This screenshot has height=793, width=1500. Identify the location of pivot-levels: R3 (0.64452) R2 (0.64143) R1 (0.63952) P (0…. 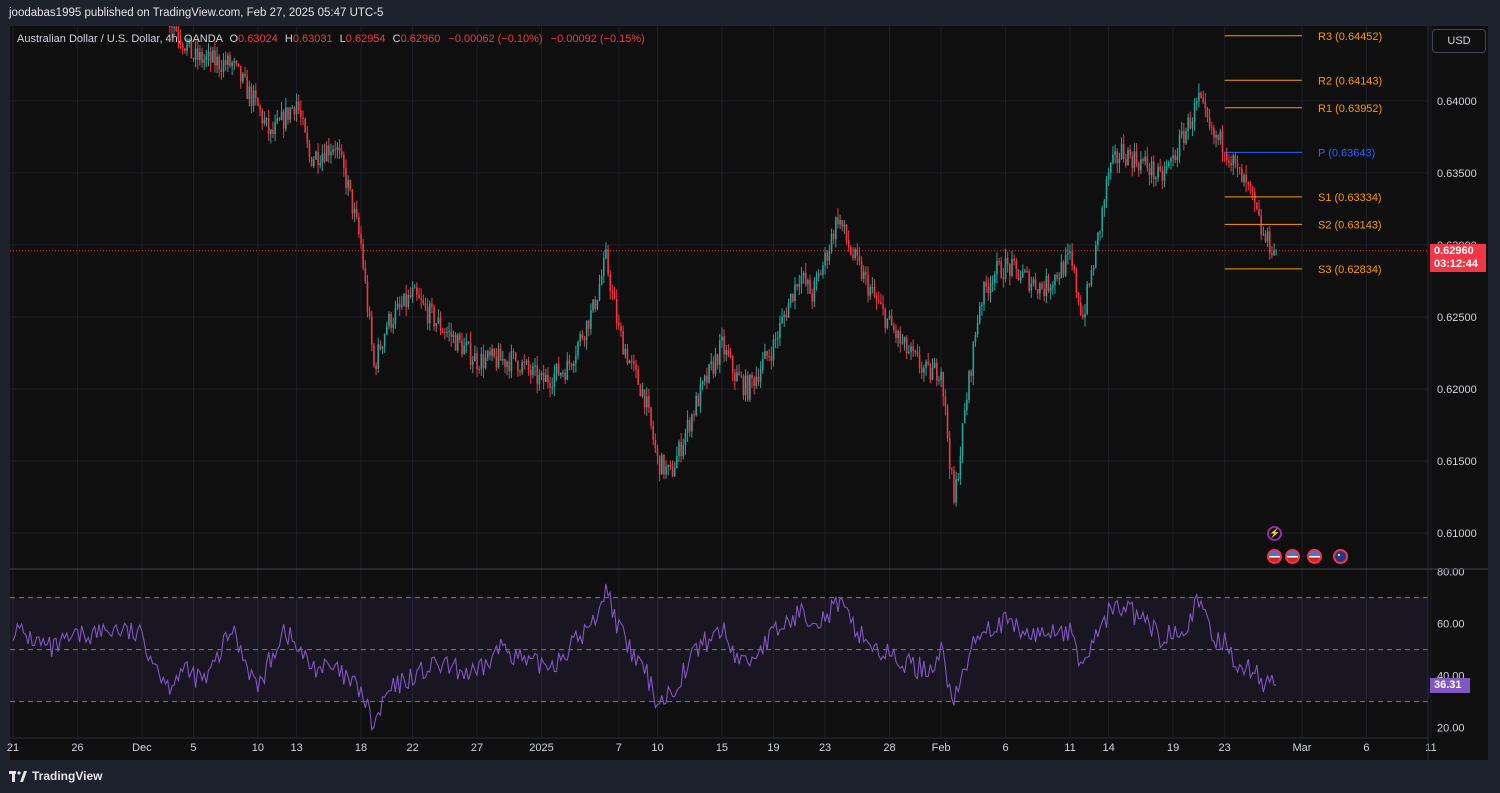
(1303, 153).